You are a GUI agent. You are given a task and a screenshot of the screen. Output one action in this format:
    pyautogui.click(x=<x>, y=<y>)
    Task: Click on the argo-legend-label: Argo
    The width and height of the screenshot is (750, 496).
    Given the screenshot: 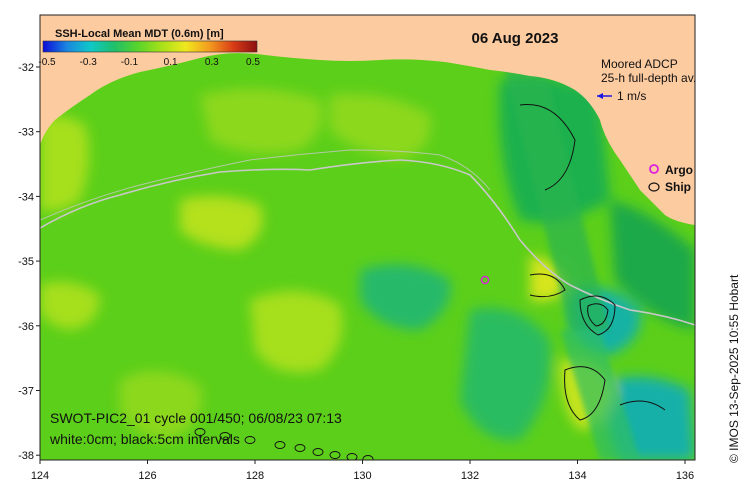 What is the action you would take?
    pyautogui.click(x=679, y=170)
    